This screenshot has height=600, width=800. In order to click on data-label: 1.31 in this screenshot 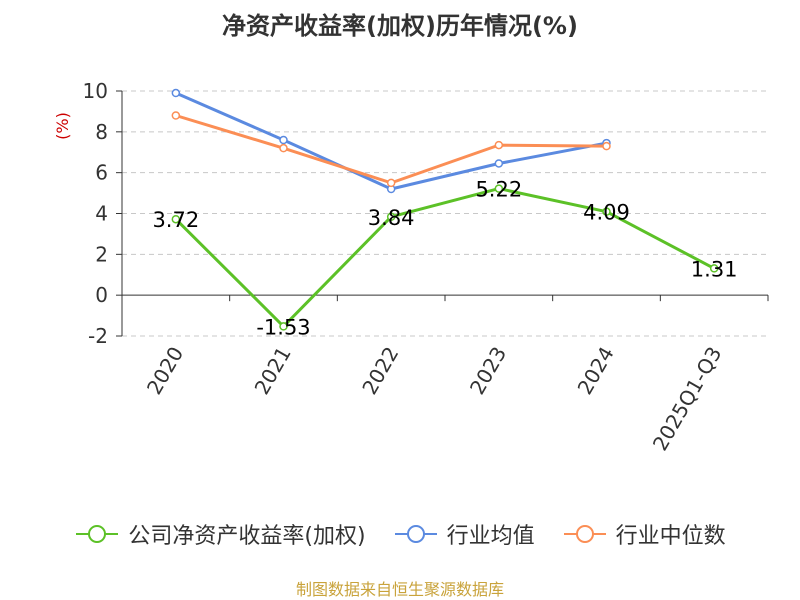, I will do `click(714, 269)`.